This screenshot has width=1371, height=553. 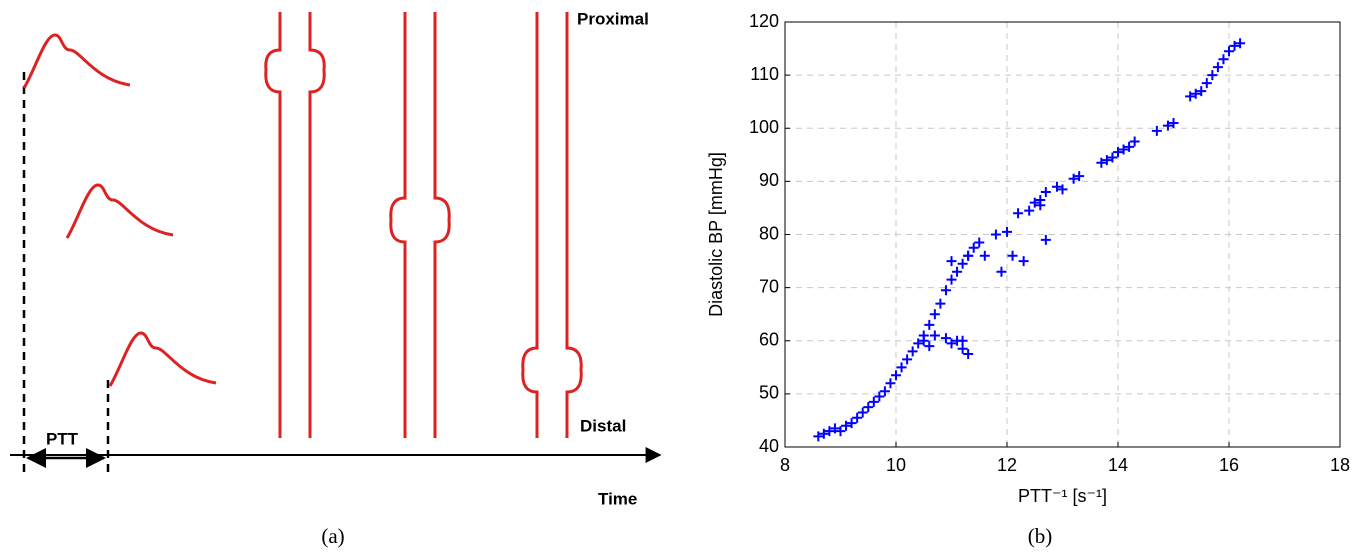 I want to click on caption: (a), so click(x=332, y=536).